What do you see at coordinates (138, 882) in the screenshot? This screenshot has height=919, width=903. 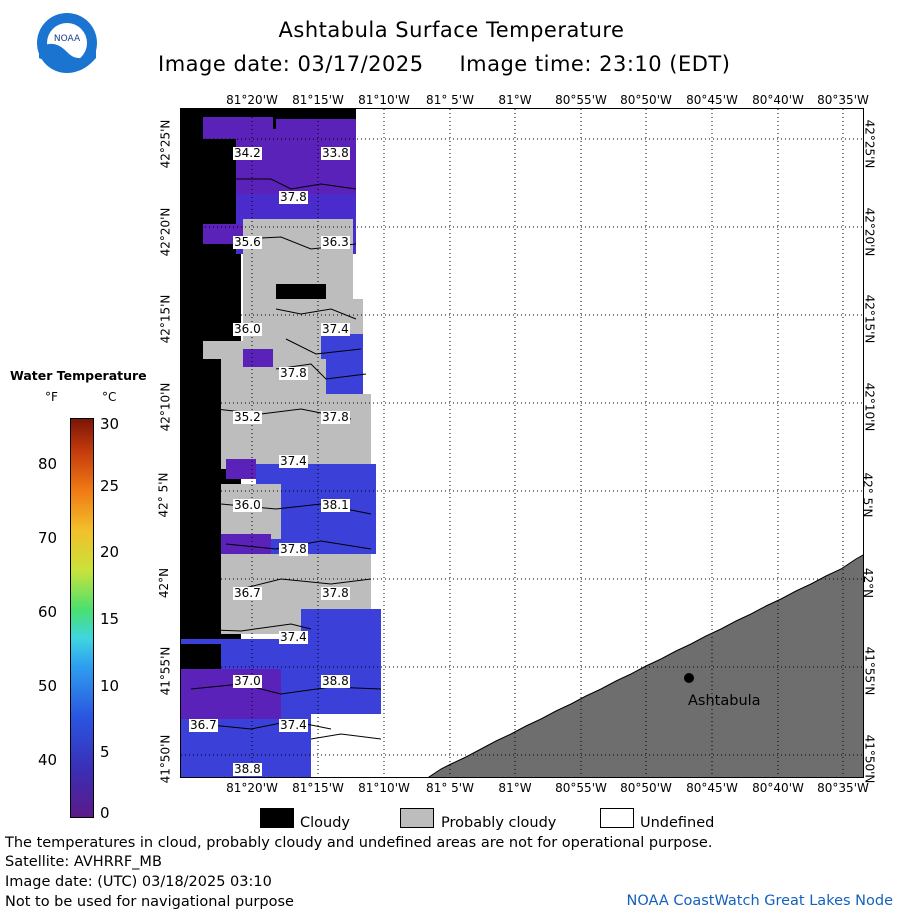 I see `utc-date: Image date: (UTC) 03/18/2025 03:10` at bounding box center [138, 882].